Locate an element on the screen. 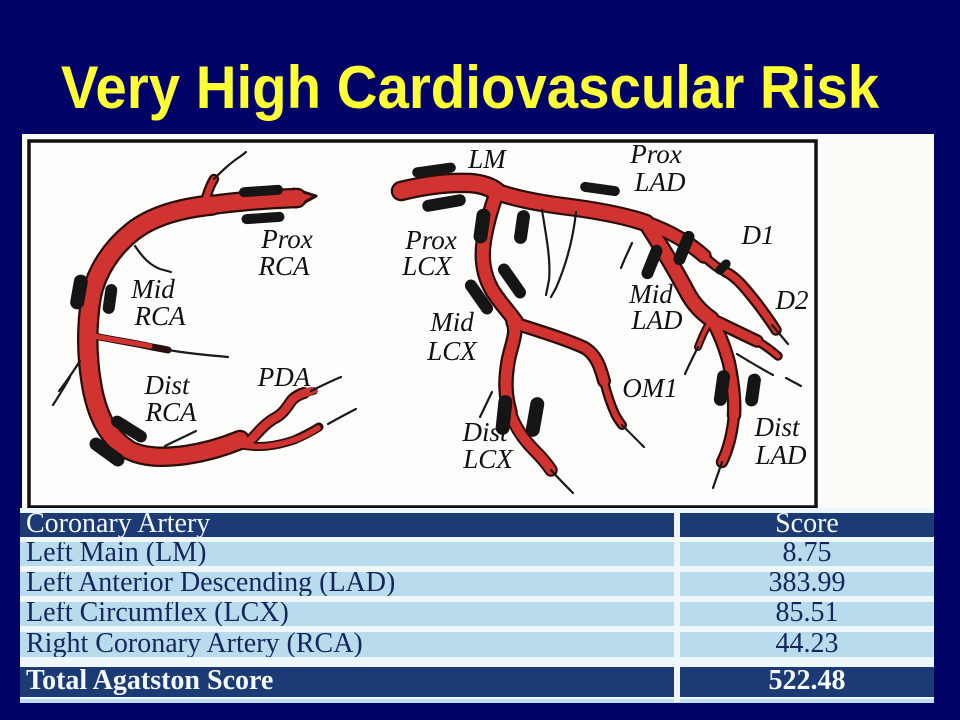 The height and width of the screenshot is (720, 960). svg-text: D2 is located at coordinates (792, 300).